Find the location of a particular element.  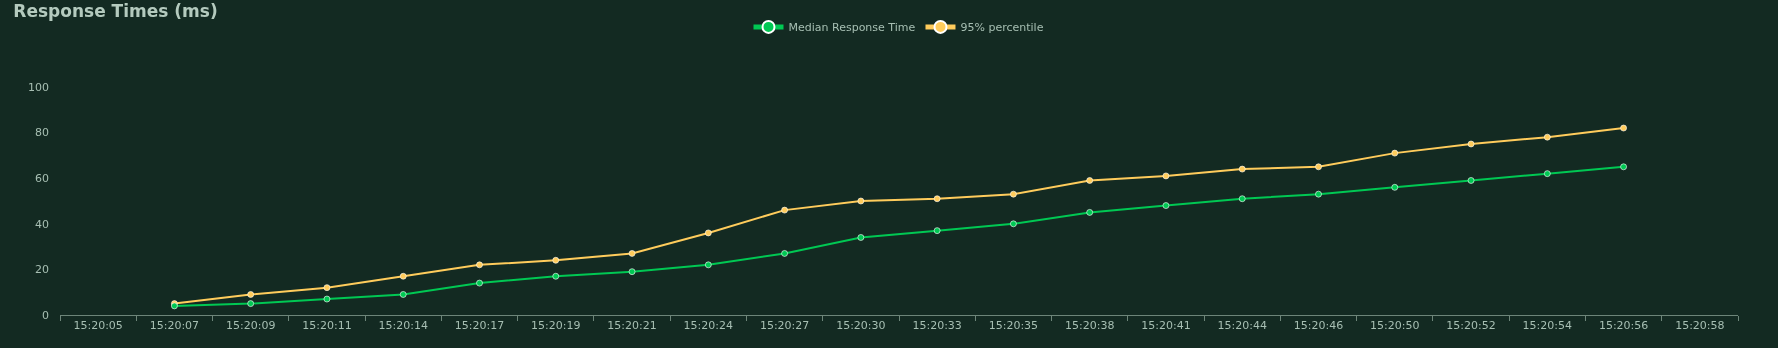

x-tick-label: 15:20:27 is located at coordinates (784, 326).